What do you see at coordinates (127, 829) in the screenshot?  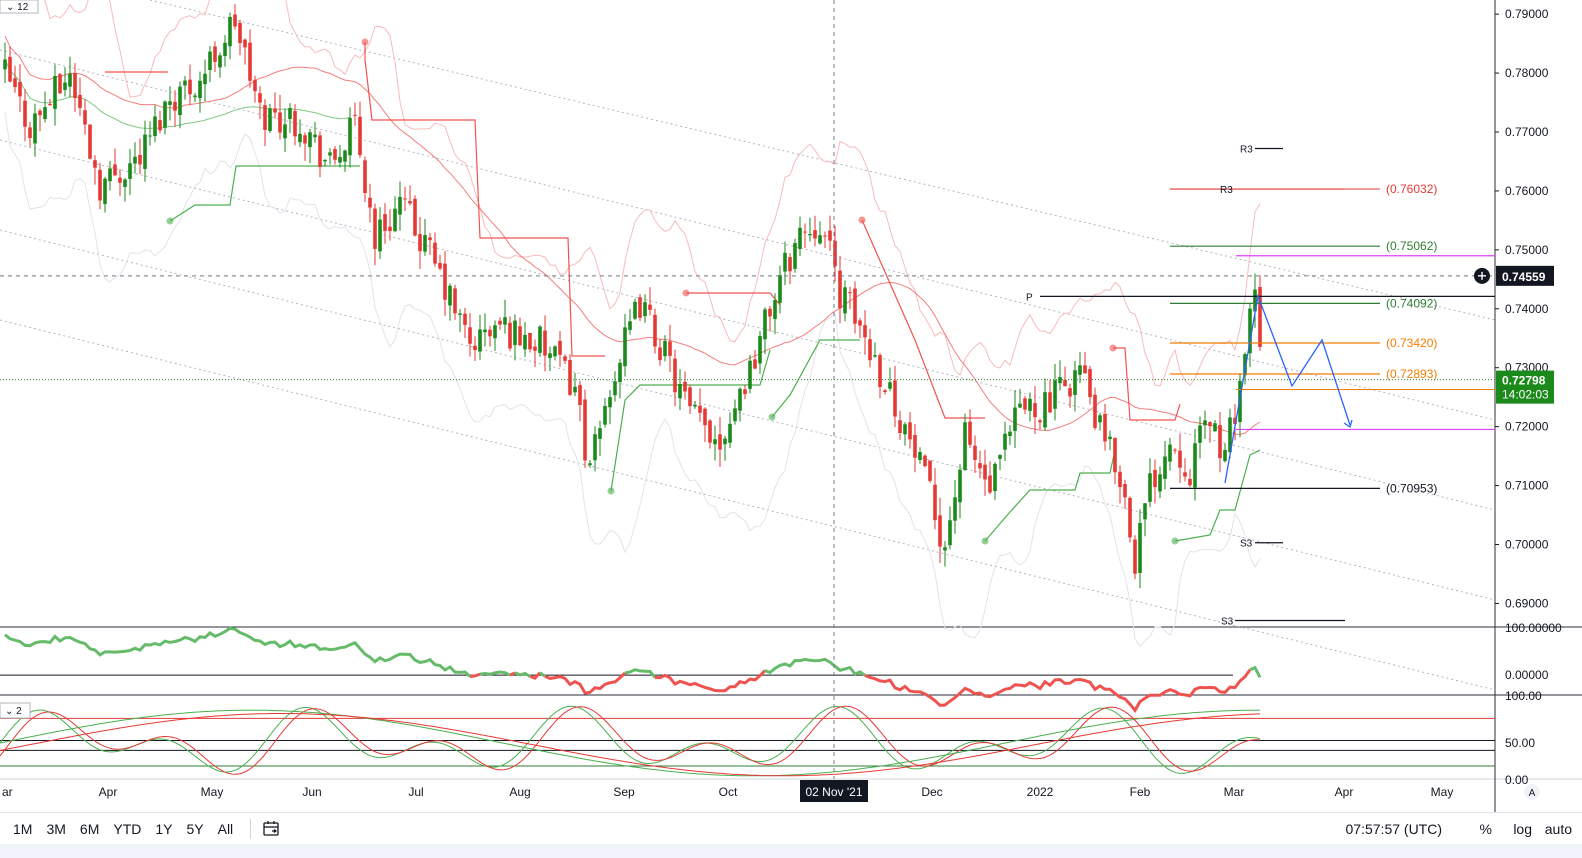 I see `timeframe-ytd-button: YTD` at bounding box center [127, 829].